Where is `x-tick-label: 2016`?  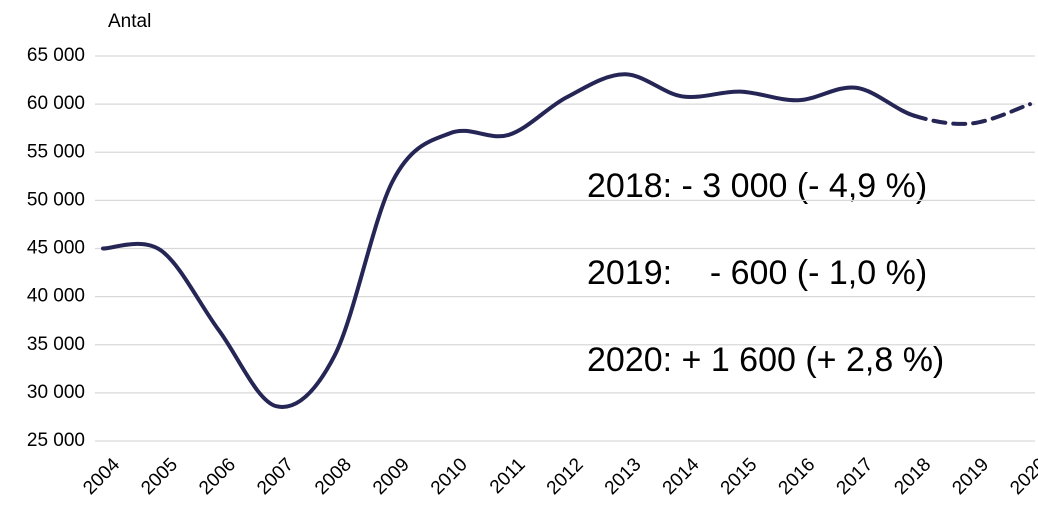 x-tick-label: 2016 is located at coordinates (797, 476).